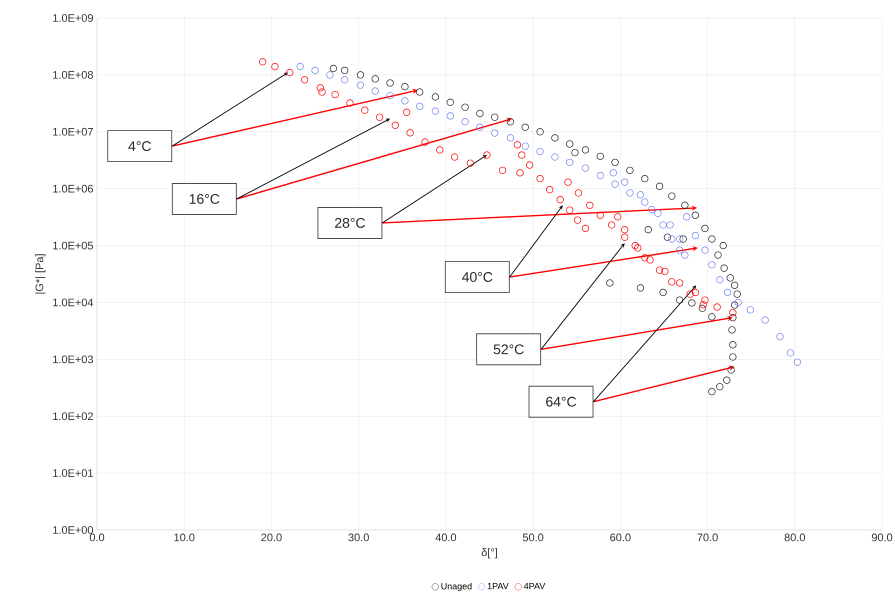 The width and height of the screenshot is (895, 599). I want to click on y-tick-label: 1.0E+00, so click(73, 530).